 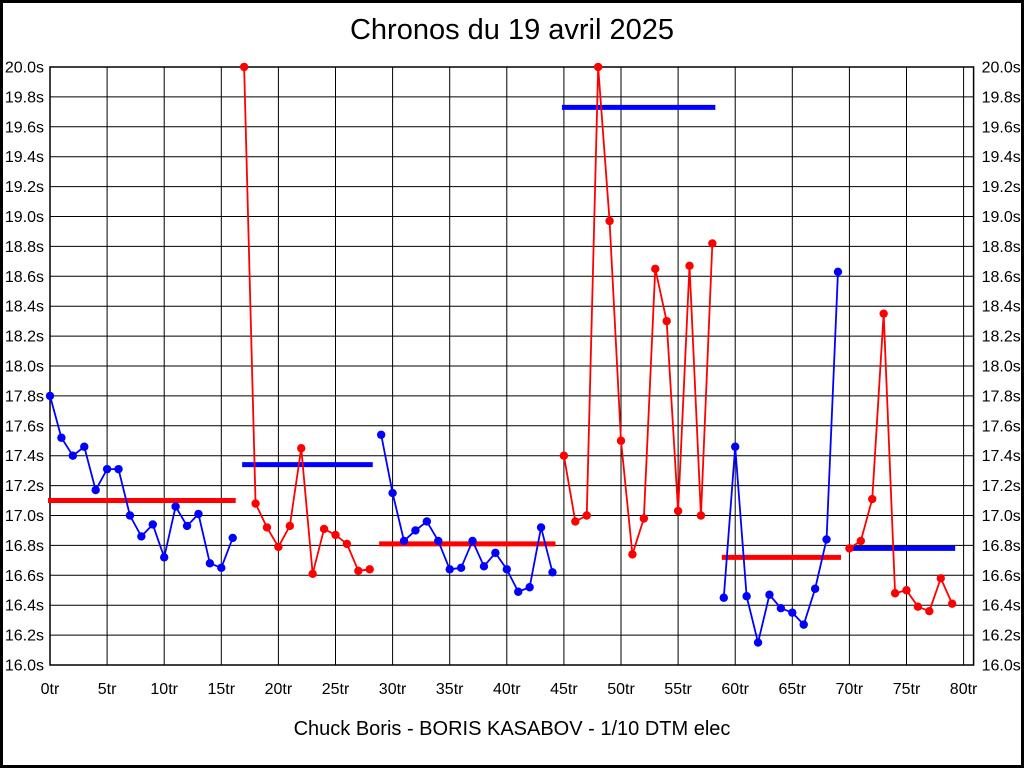 What do you see at coordinates (107, 689) in the screenshot?
I see `x-axis-label: 5tr` at bounding box center [107, 689].